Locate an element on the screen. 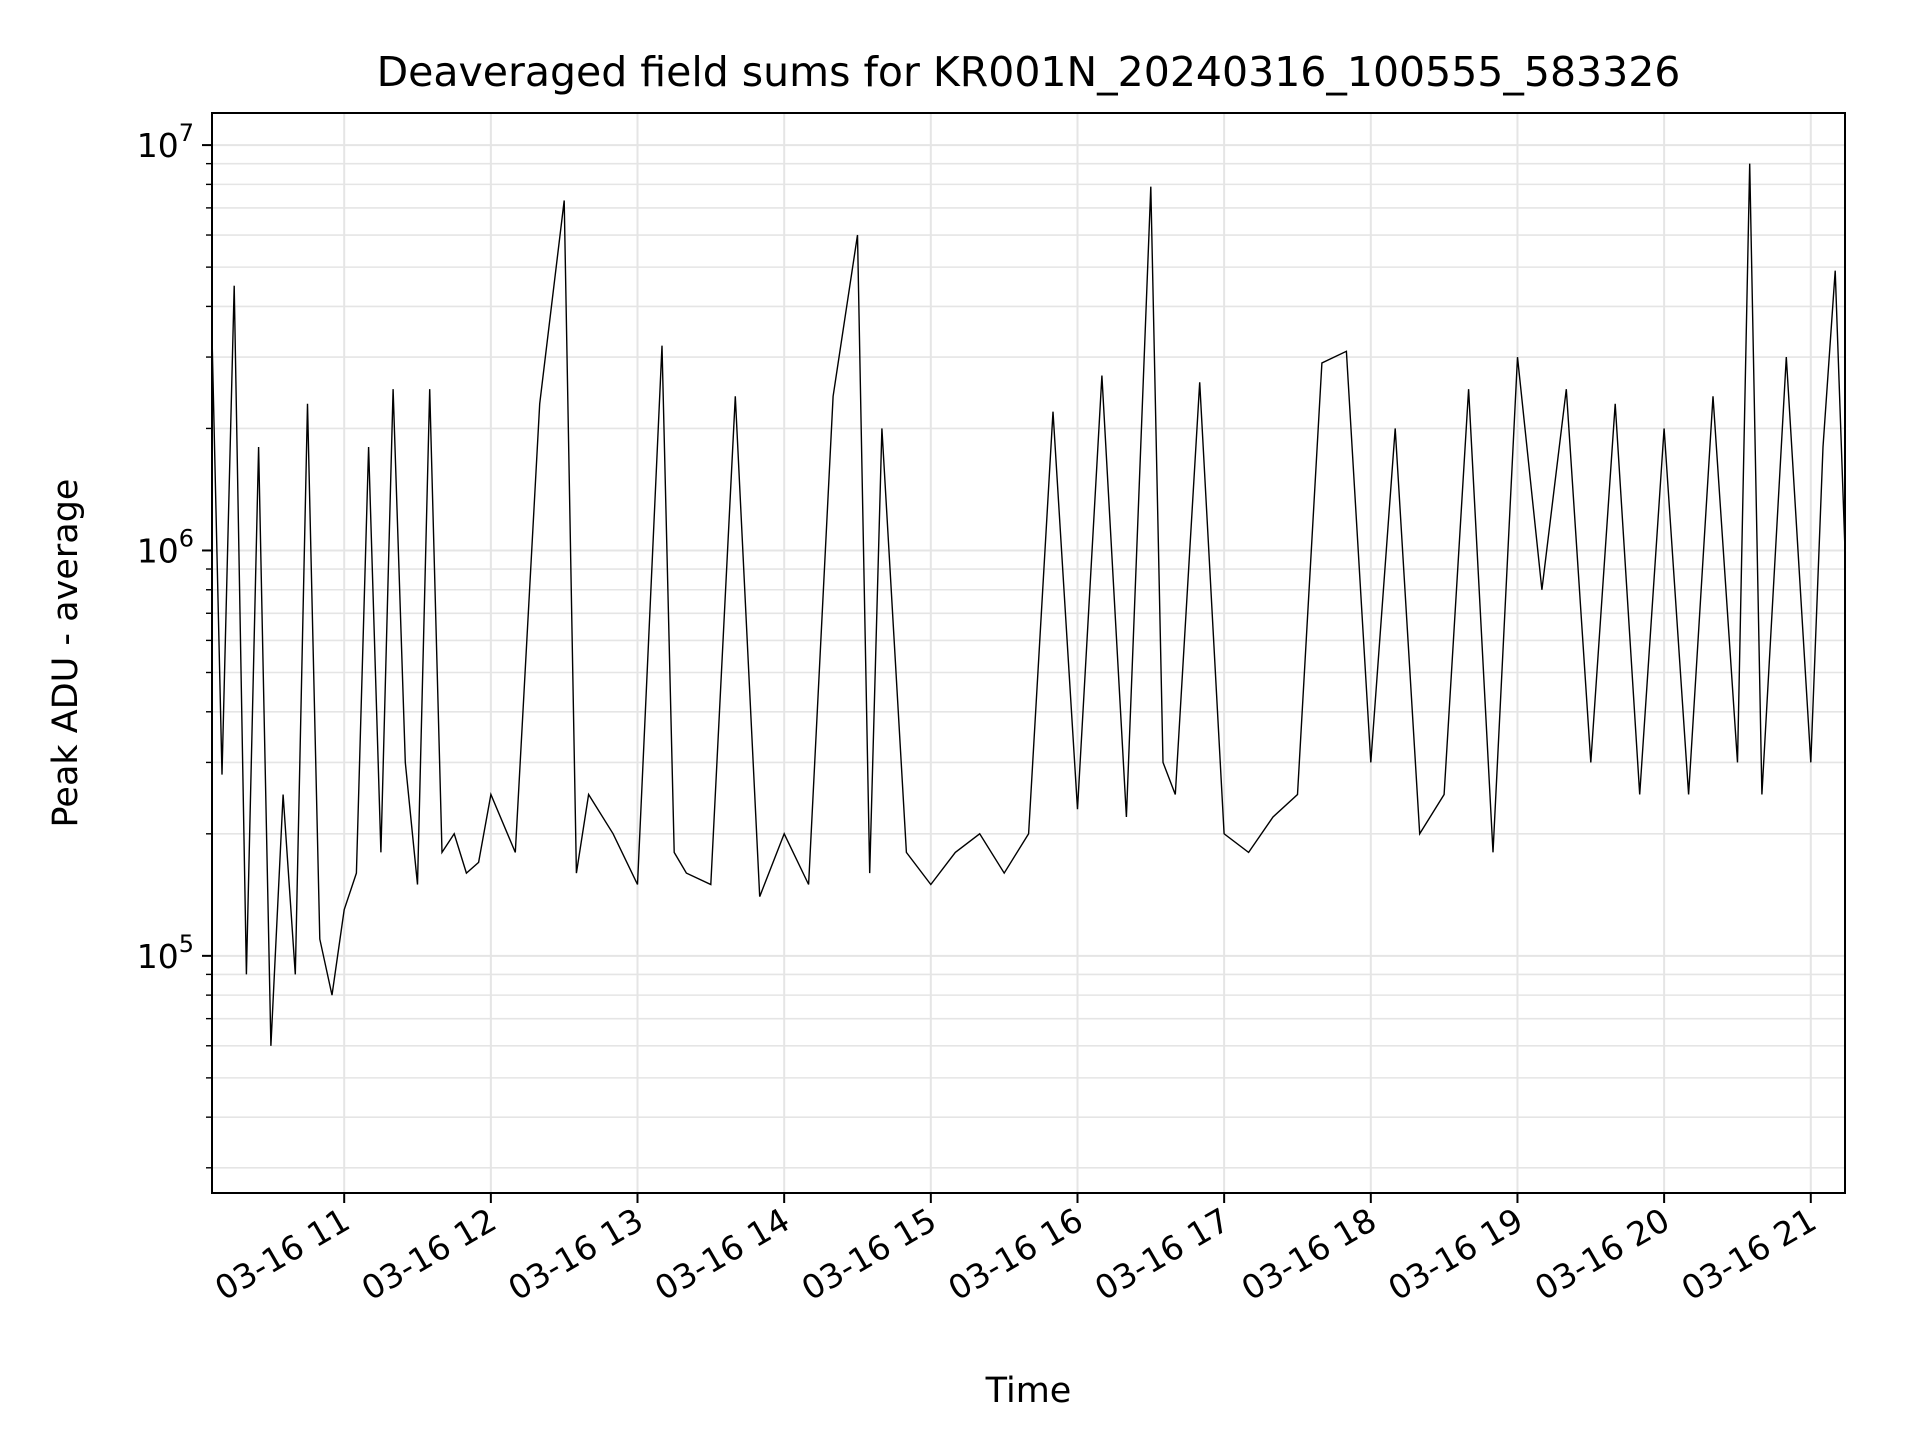 Image resolution: width=1920 pixels, height=1440 pixels. y-axis-label: Peak ADU - average is located at coordinates (66, 653).